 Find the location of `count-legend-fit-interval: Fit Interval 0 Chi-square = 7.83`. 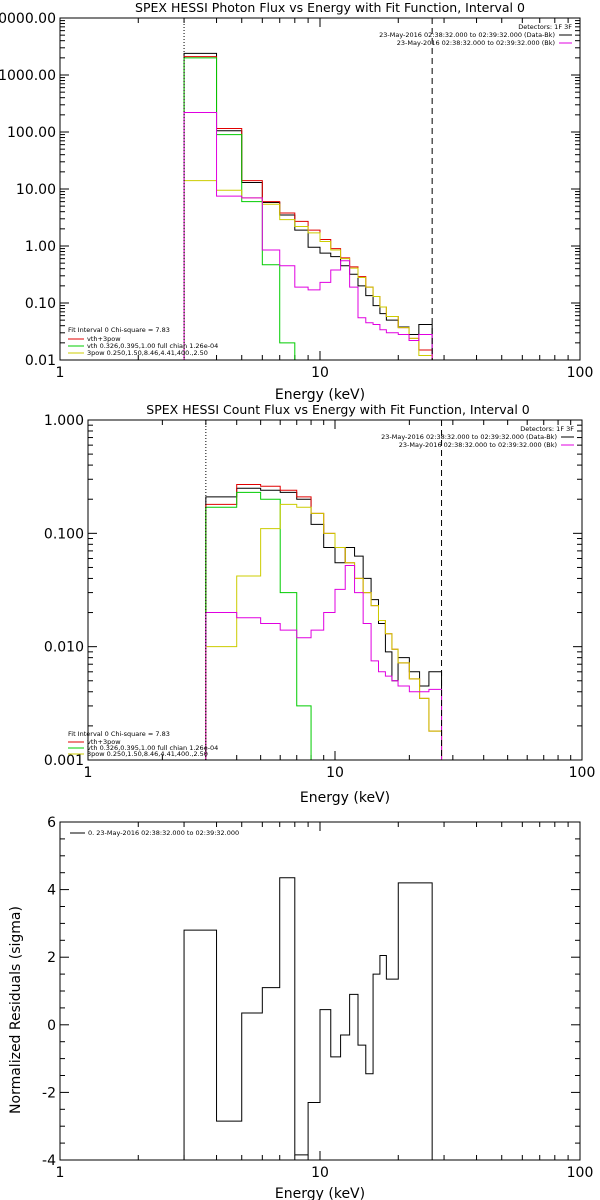

count-legend-fit-interval: Fit Interval 0 Chi-square = 7.83 is located at coordinates (119, 734).